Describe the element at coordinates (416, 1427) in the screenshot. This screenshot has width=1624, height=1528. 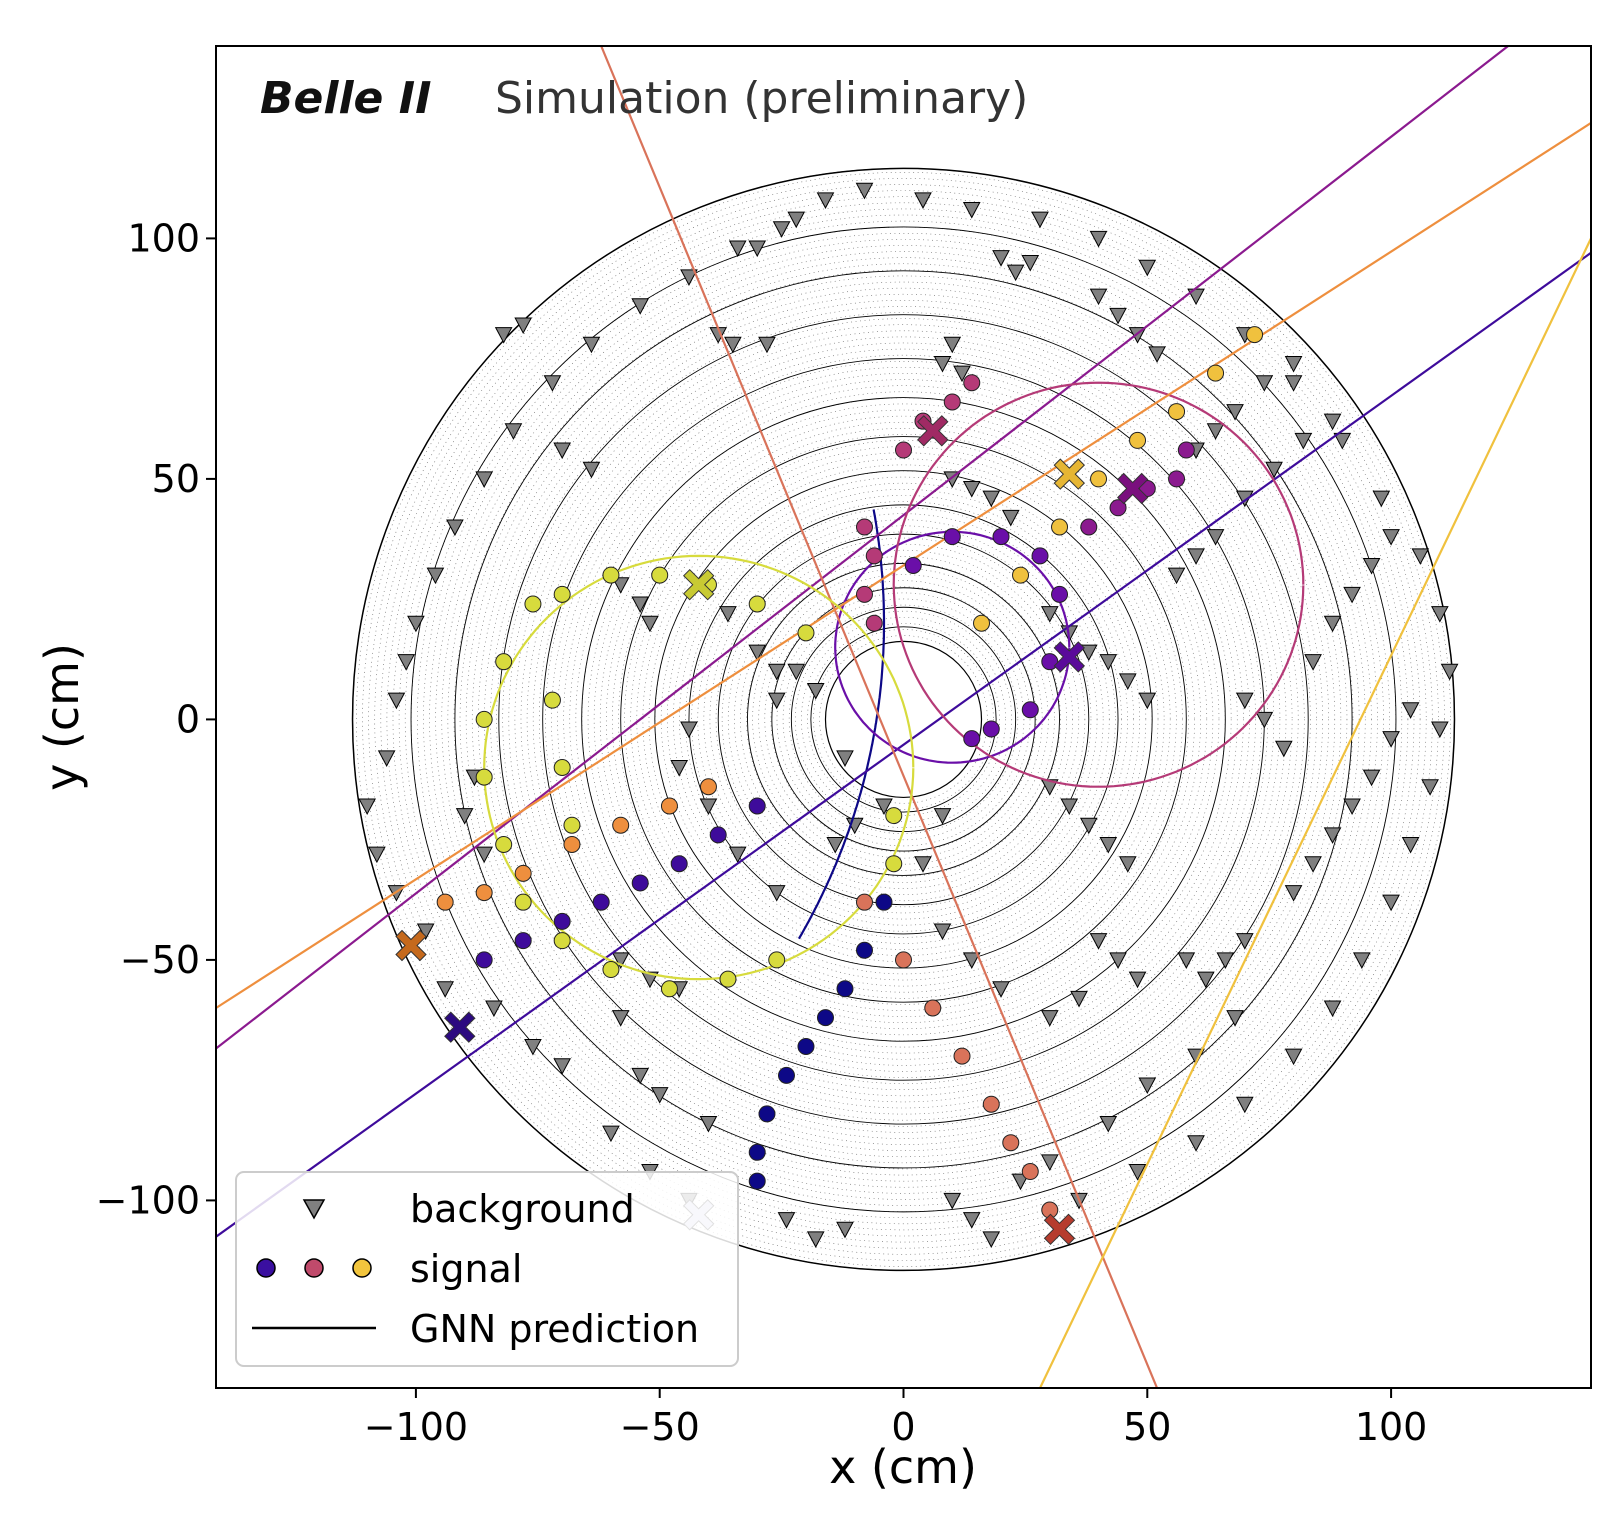
I see `x-tick-label: −100` at that location.